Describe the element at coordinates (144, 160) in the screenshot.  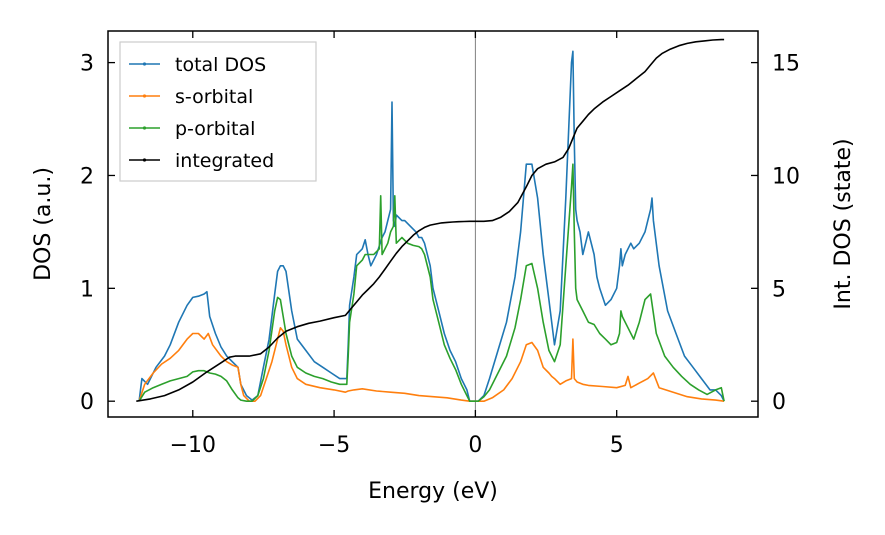
I see `legend-marker-integrated` at that location.